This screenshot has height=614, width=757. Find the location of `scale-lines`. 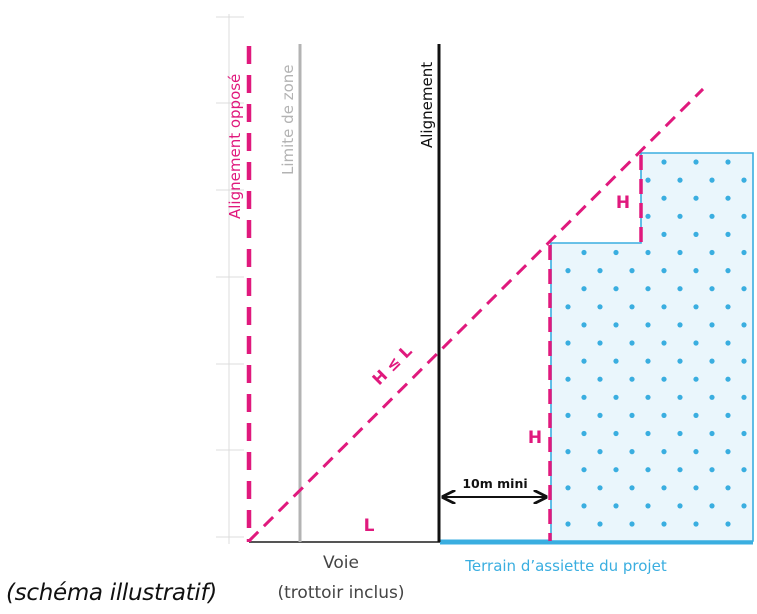

scale-lines is located at coordinates (230, 279).